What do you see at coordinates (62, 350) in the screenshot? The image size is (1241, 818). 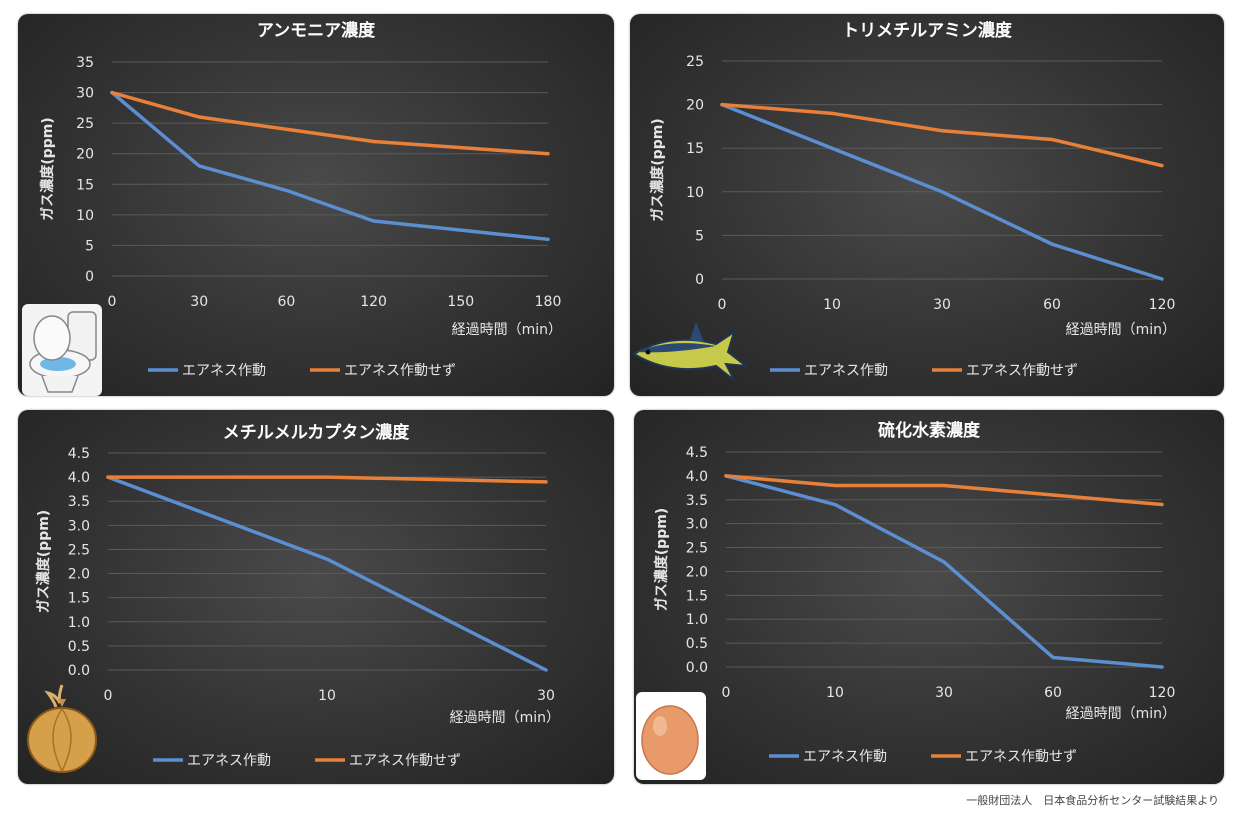 I see `toilet-icon` at bounding box center [62, 350].